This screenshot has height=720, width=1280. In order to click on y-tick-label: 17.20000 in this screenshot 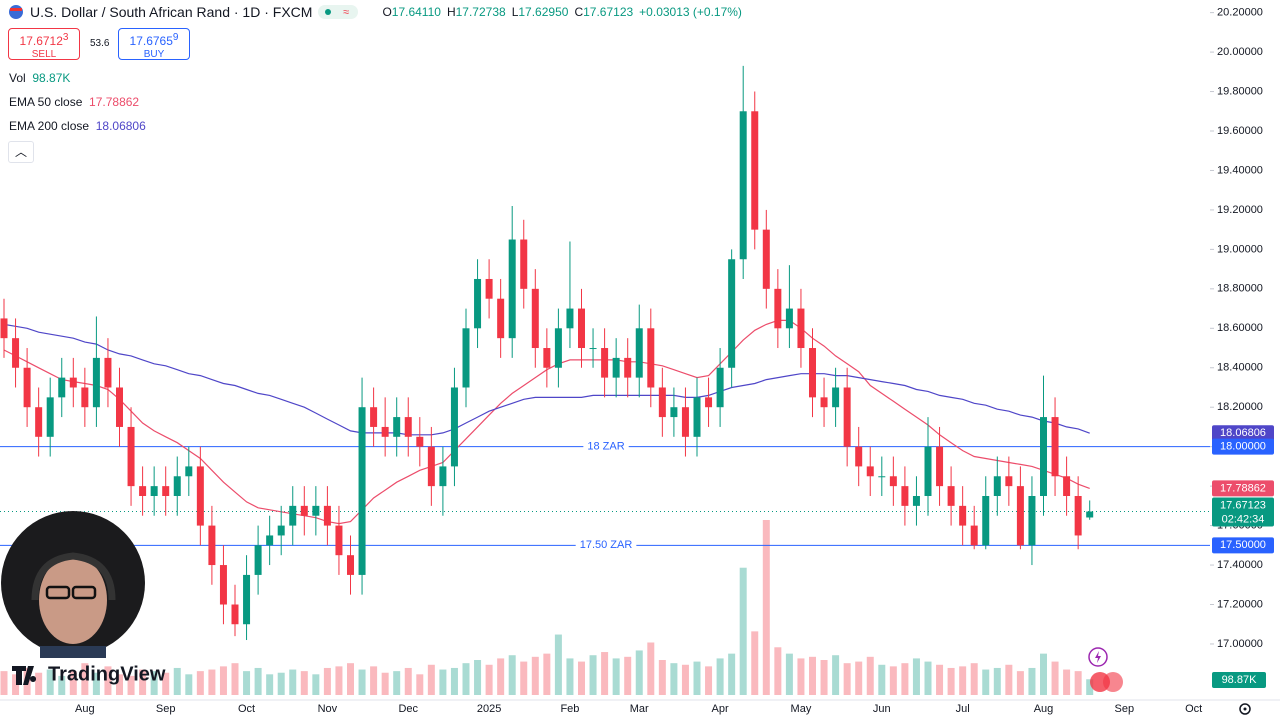, I will do `click(1240, 604)`.